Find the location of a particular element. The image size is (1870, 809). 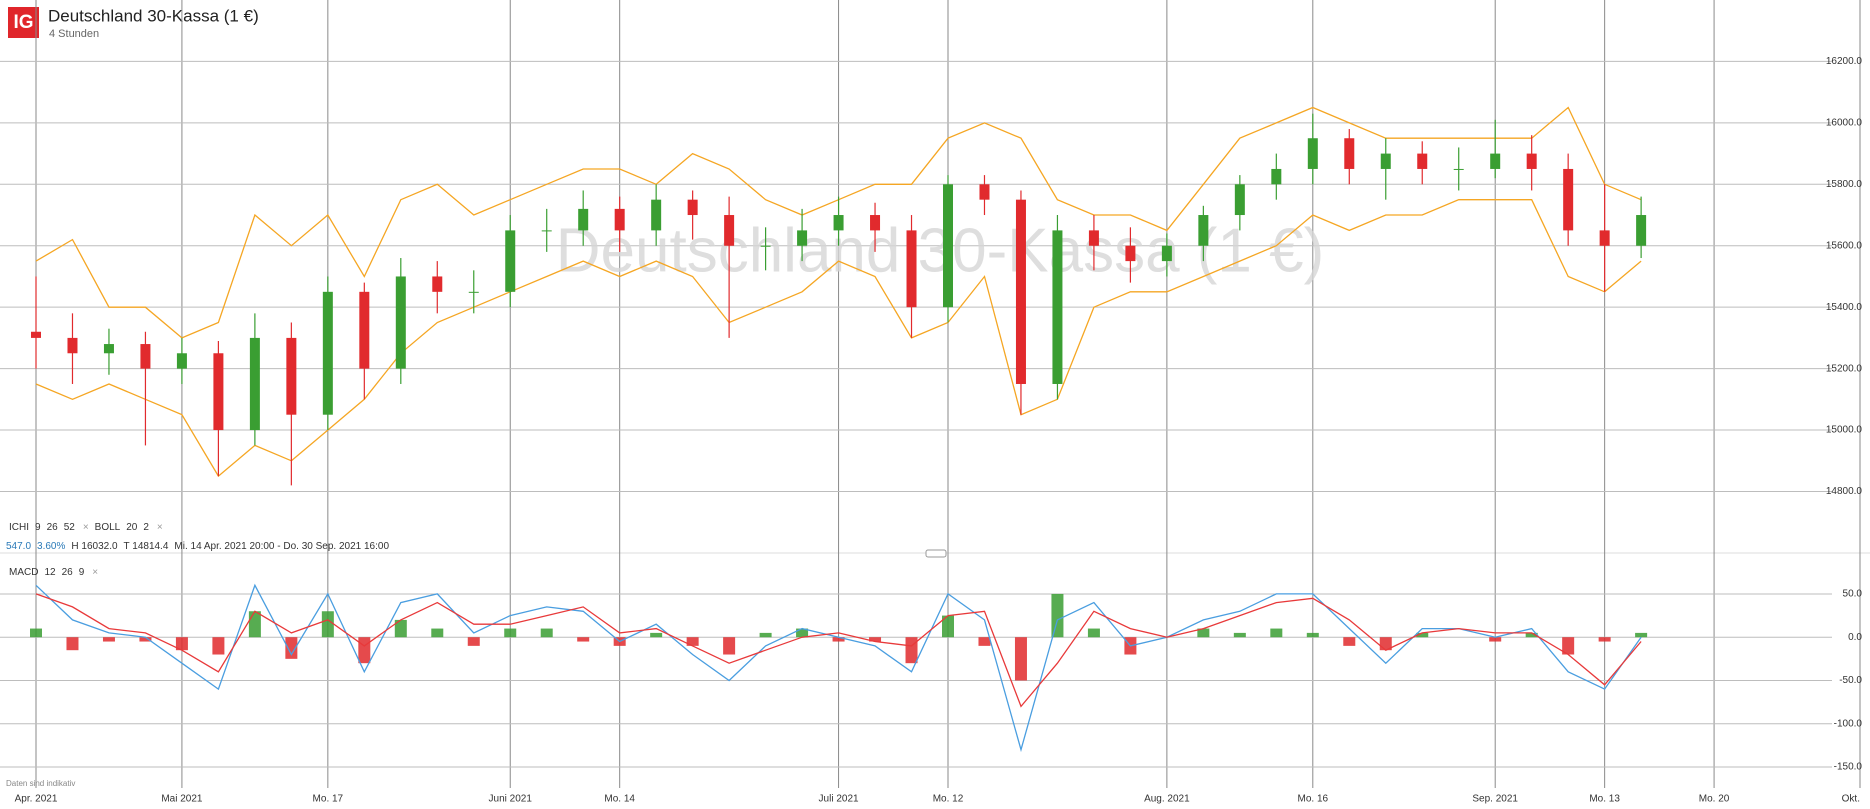

info-item: T 14814.4 is located at coordinates (146, 546).